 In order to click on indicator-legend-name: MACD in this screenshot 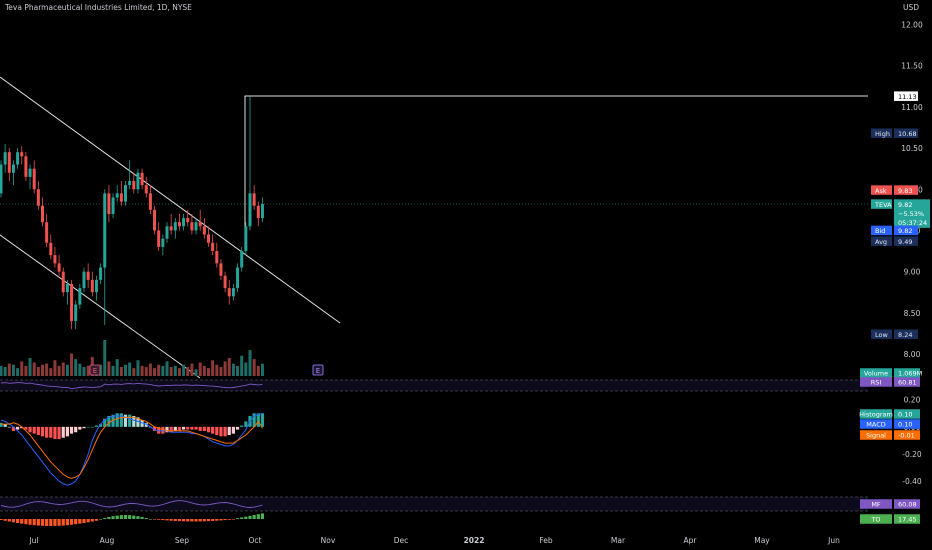, I will do `click(875, 425)`.